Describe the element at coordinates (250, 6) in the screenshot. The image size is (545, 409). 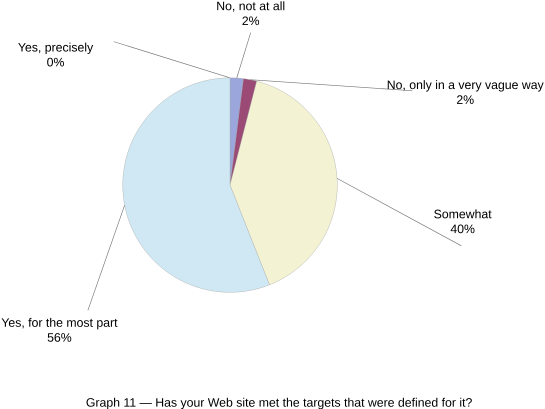
I see `slice-label: No, not at all` at that location.